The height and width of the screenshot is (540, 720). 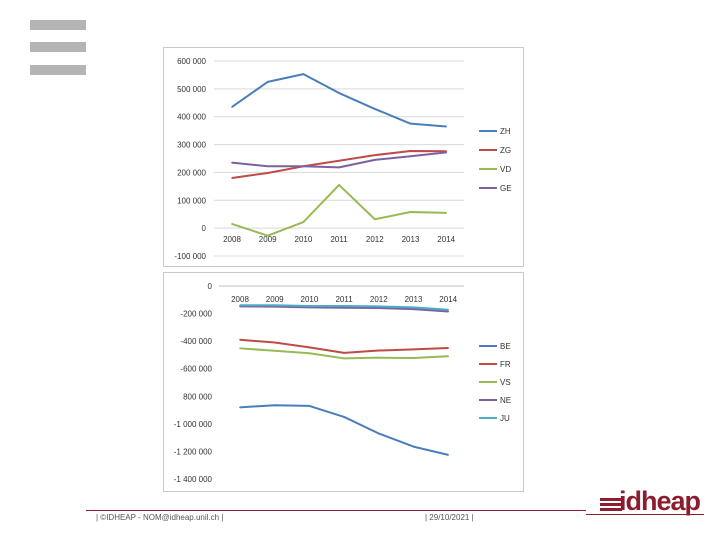 What do you see at coordinates (191, 200) in the screenshot?
I see `y-tick-label: 100 000` at bounding box center [191, 200].